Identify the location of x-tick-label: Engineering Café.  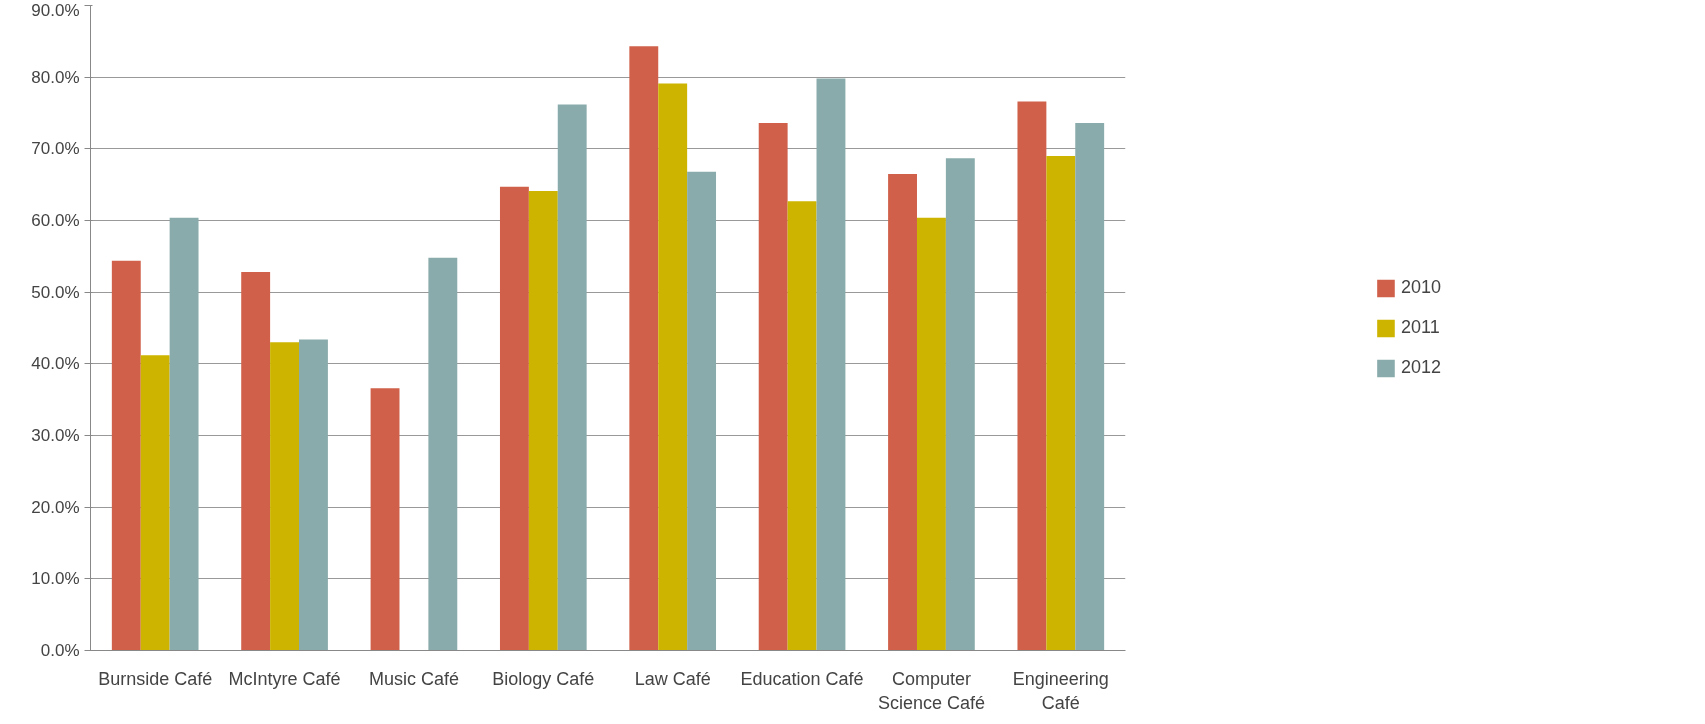
(1060, 690).